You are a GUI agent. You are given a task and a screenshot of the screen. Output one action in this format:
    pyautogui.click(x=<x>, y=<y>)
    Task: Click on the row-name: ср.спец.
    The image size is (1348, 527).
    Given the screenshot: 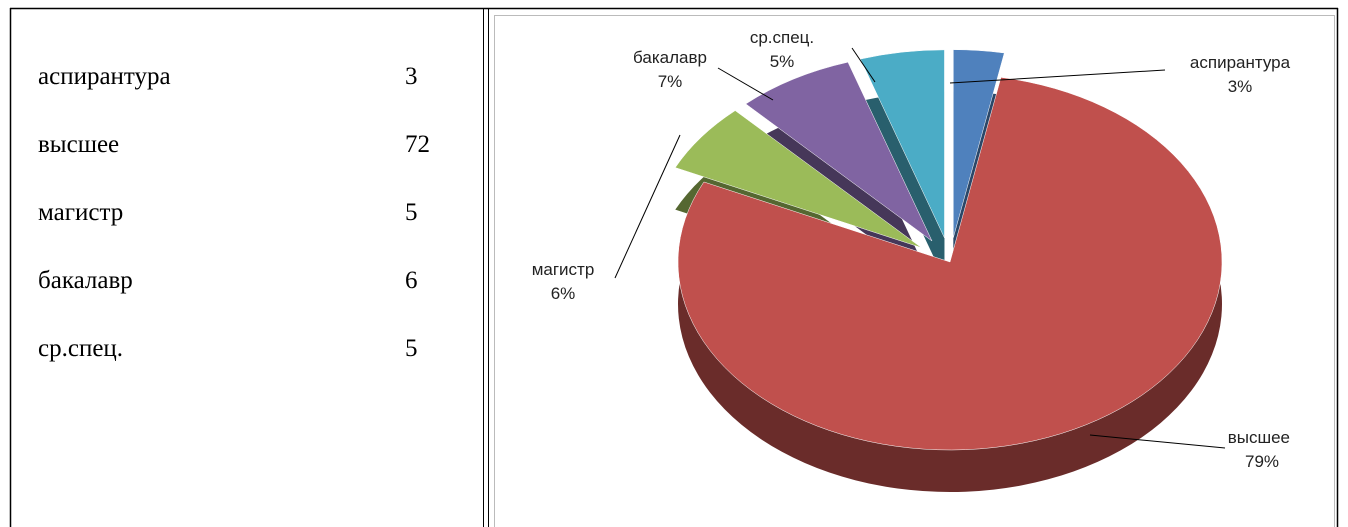 What is the action you would take?
    pyautogui.click(x=80, y=348)
    